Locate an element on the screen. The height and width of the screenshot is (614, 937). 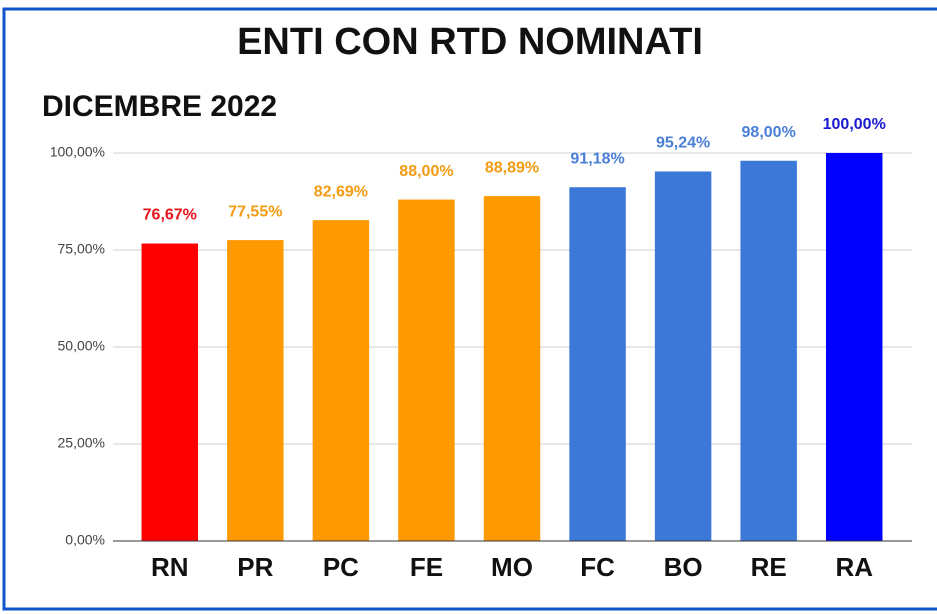
x-tick-label: MO is located at coordinates (512, 567).